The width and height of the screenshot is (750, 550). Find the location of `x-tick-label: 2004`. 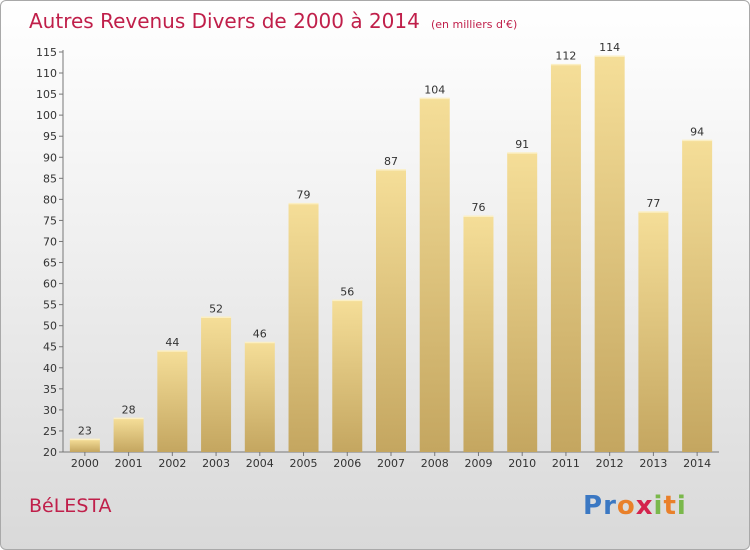

x-tick-label: 2004 is located at coordinates (260, 463).